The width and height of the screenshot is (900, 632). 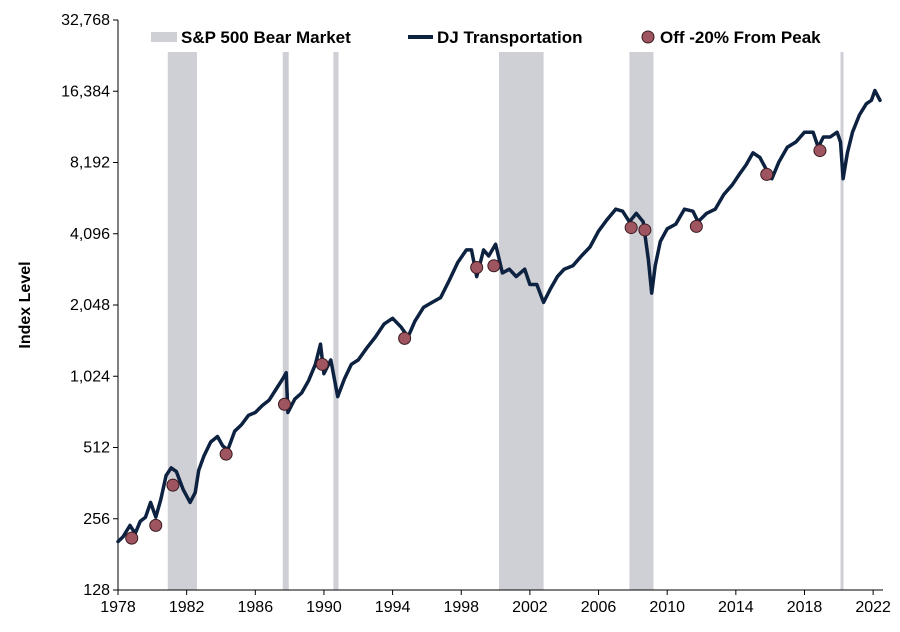 I want to click on legend-band-swatch, so click(x=164, y=37).